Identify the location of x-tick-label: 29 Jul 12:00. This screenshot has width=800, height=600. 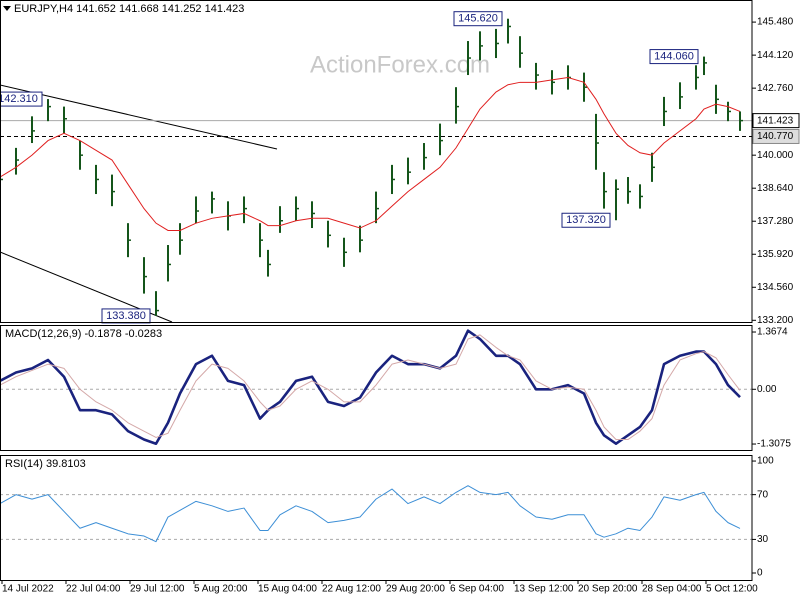
(157, 589).